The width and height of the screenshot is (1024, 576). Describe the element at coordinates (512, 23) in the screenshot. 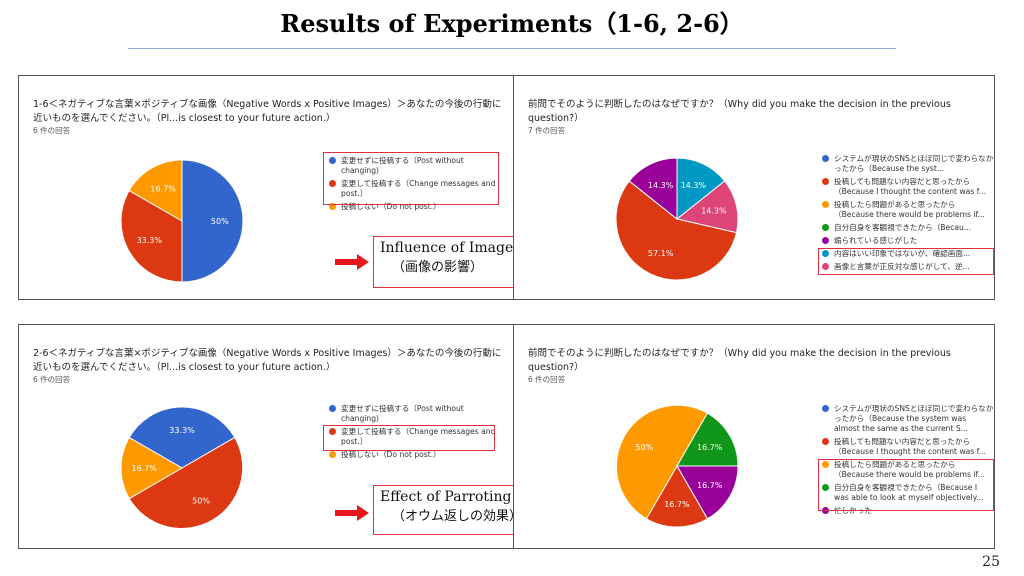

I see `slide-title: Results of Experiments（1-6, 2-6）` at that location.